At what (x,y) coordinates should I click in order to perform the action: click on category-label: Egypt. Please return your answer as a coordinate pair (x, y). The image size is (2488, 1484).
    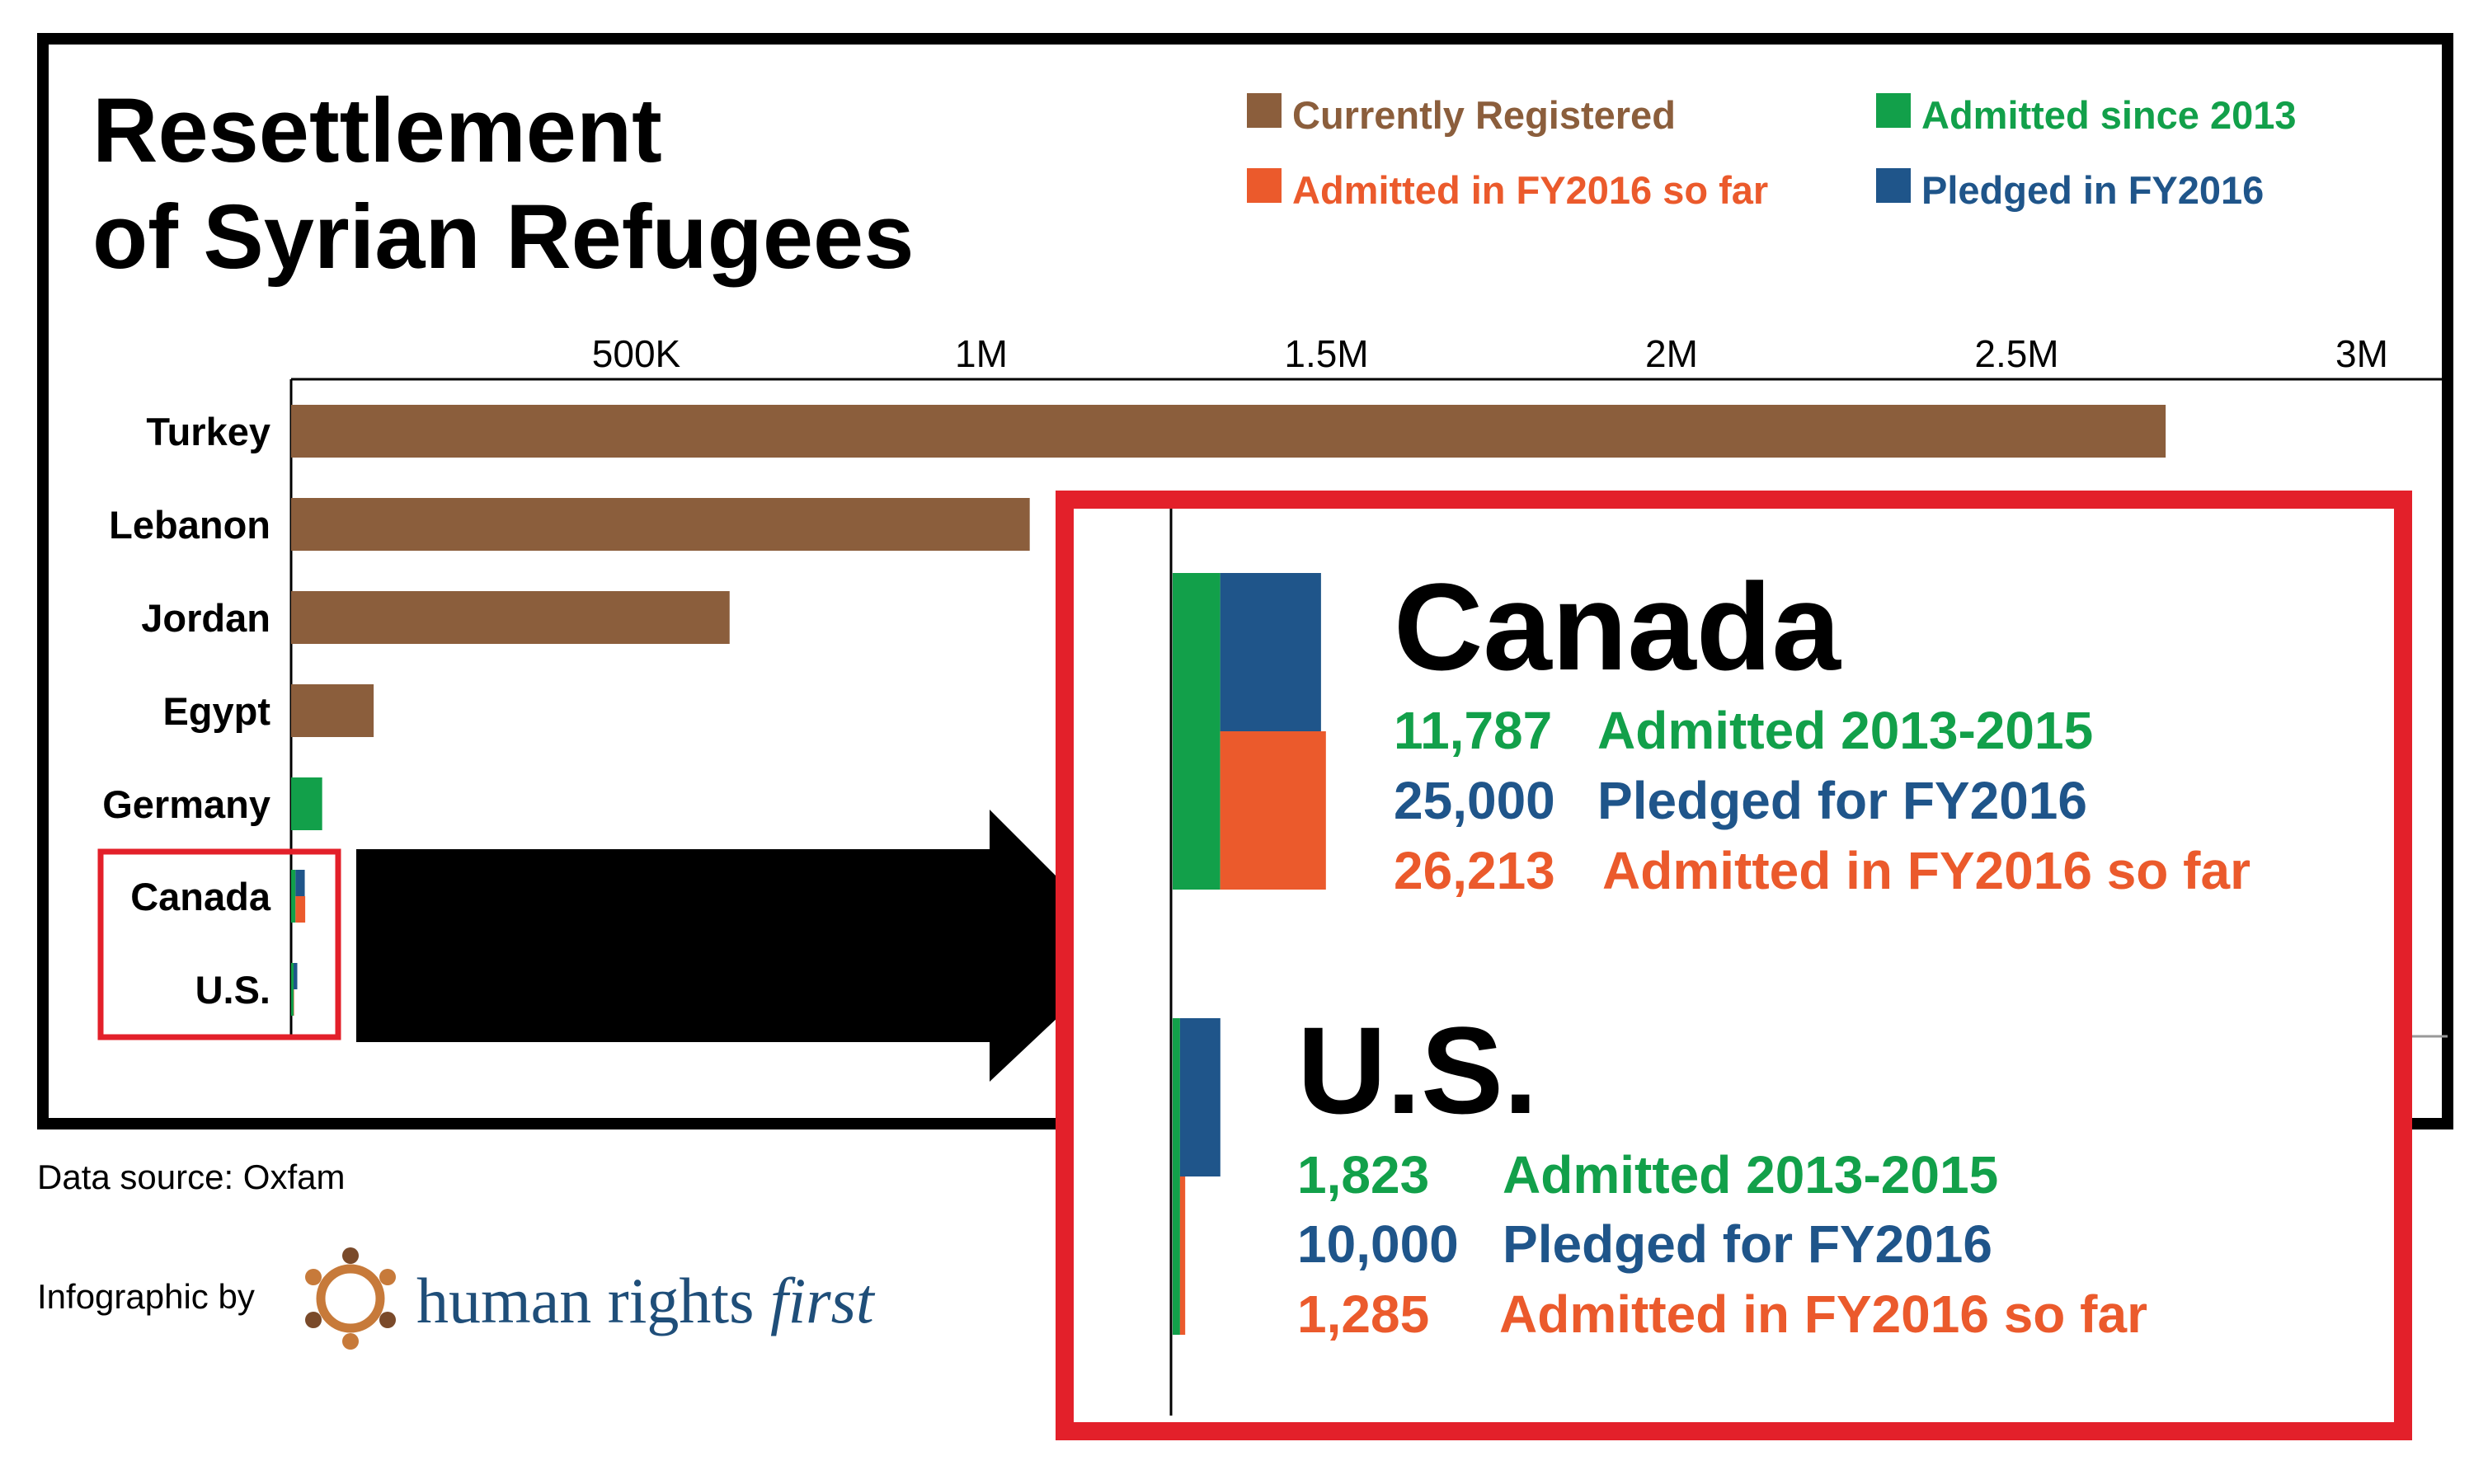
    Looking at the image, I should click on (216, 711).